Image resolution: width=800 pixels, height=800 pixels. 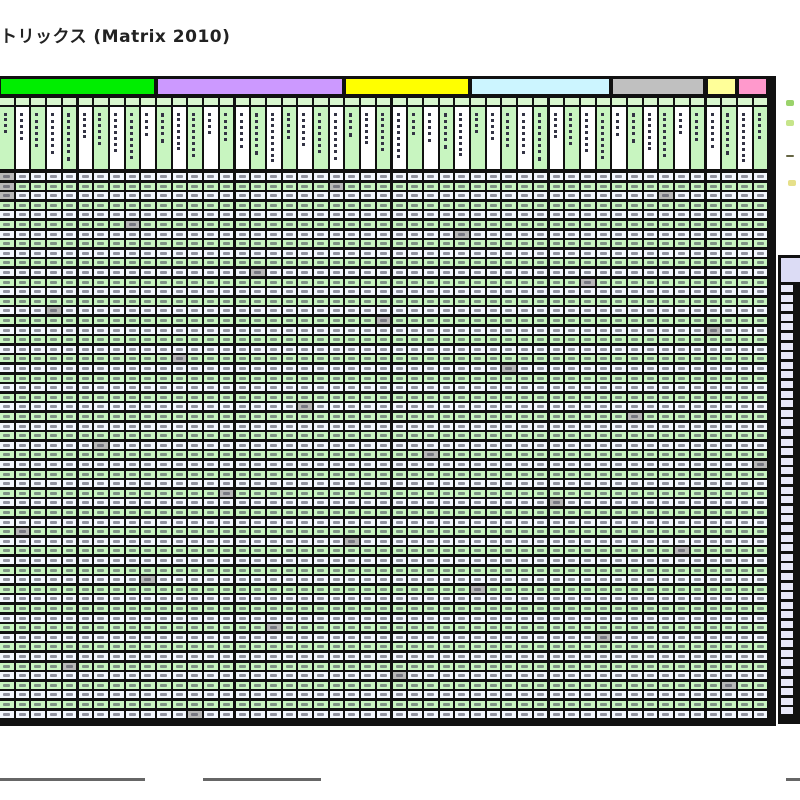 What do you see at coordinates (619, 101) in the screenshot?
I see `column-number-cell` at bounding box center [619, 101].